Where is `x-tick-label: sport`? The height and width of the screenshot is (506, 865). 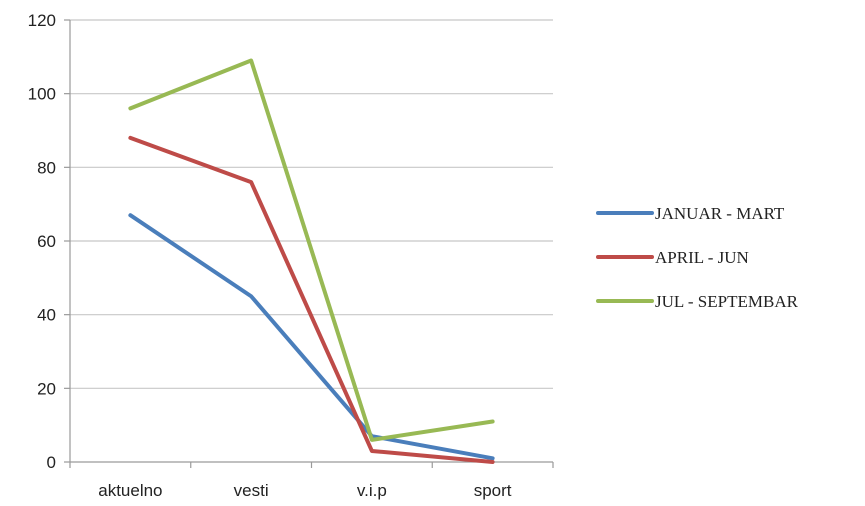
x-tick-label: sport is located at coordinates (493, 490).